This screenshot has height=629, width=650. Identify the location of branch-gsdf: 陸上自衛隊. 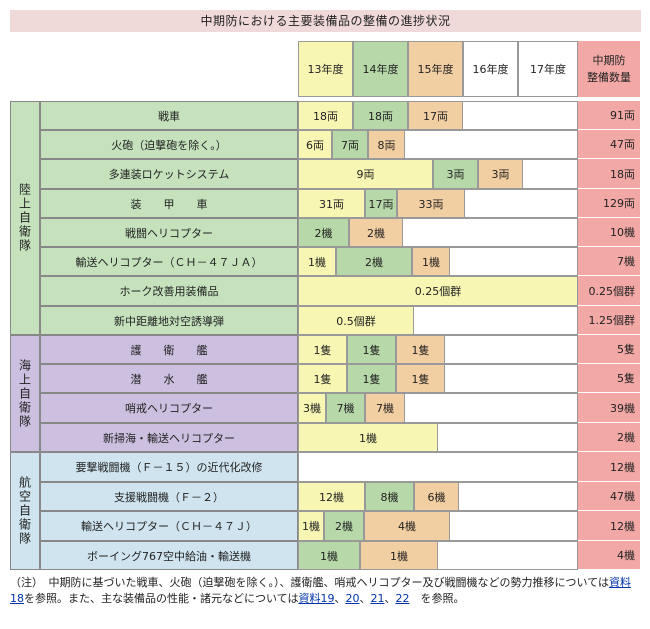
(25, 218).